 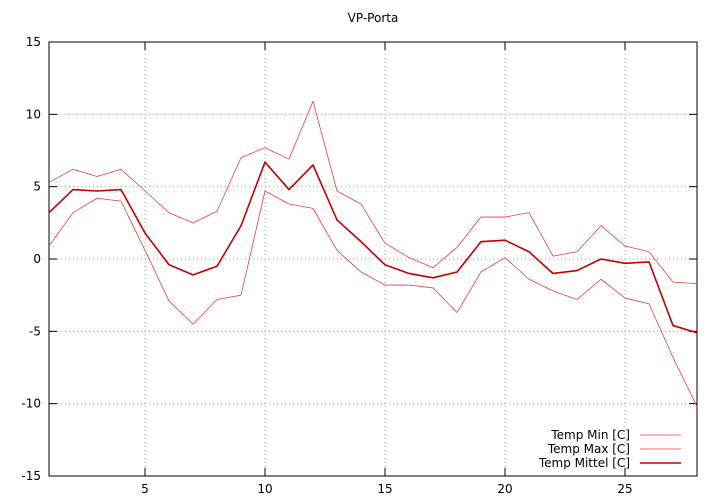 What do you see at coordinates (264, 489) in the screenshot?
I see `x-tick-label: 10` at bounding box center [264, 489].